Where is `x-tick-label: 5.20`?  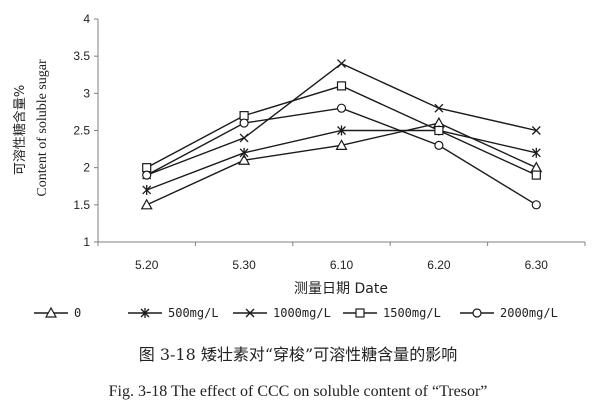 x-tick-label: 5.20 is located at coordinates (147, 265).